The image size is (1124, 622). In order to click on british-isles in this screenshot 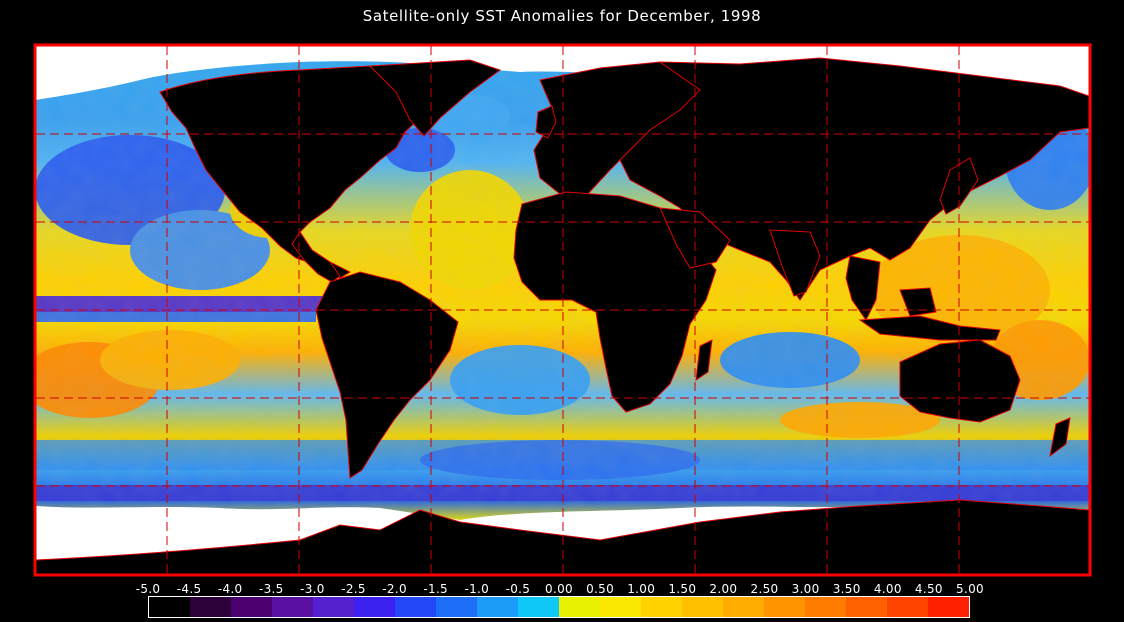, I will do `click(546, 122)`.